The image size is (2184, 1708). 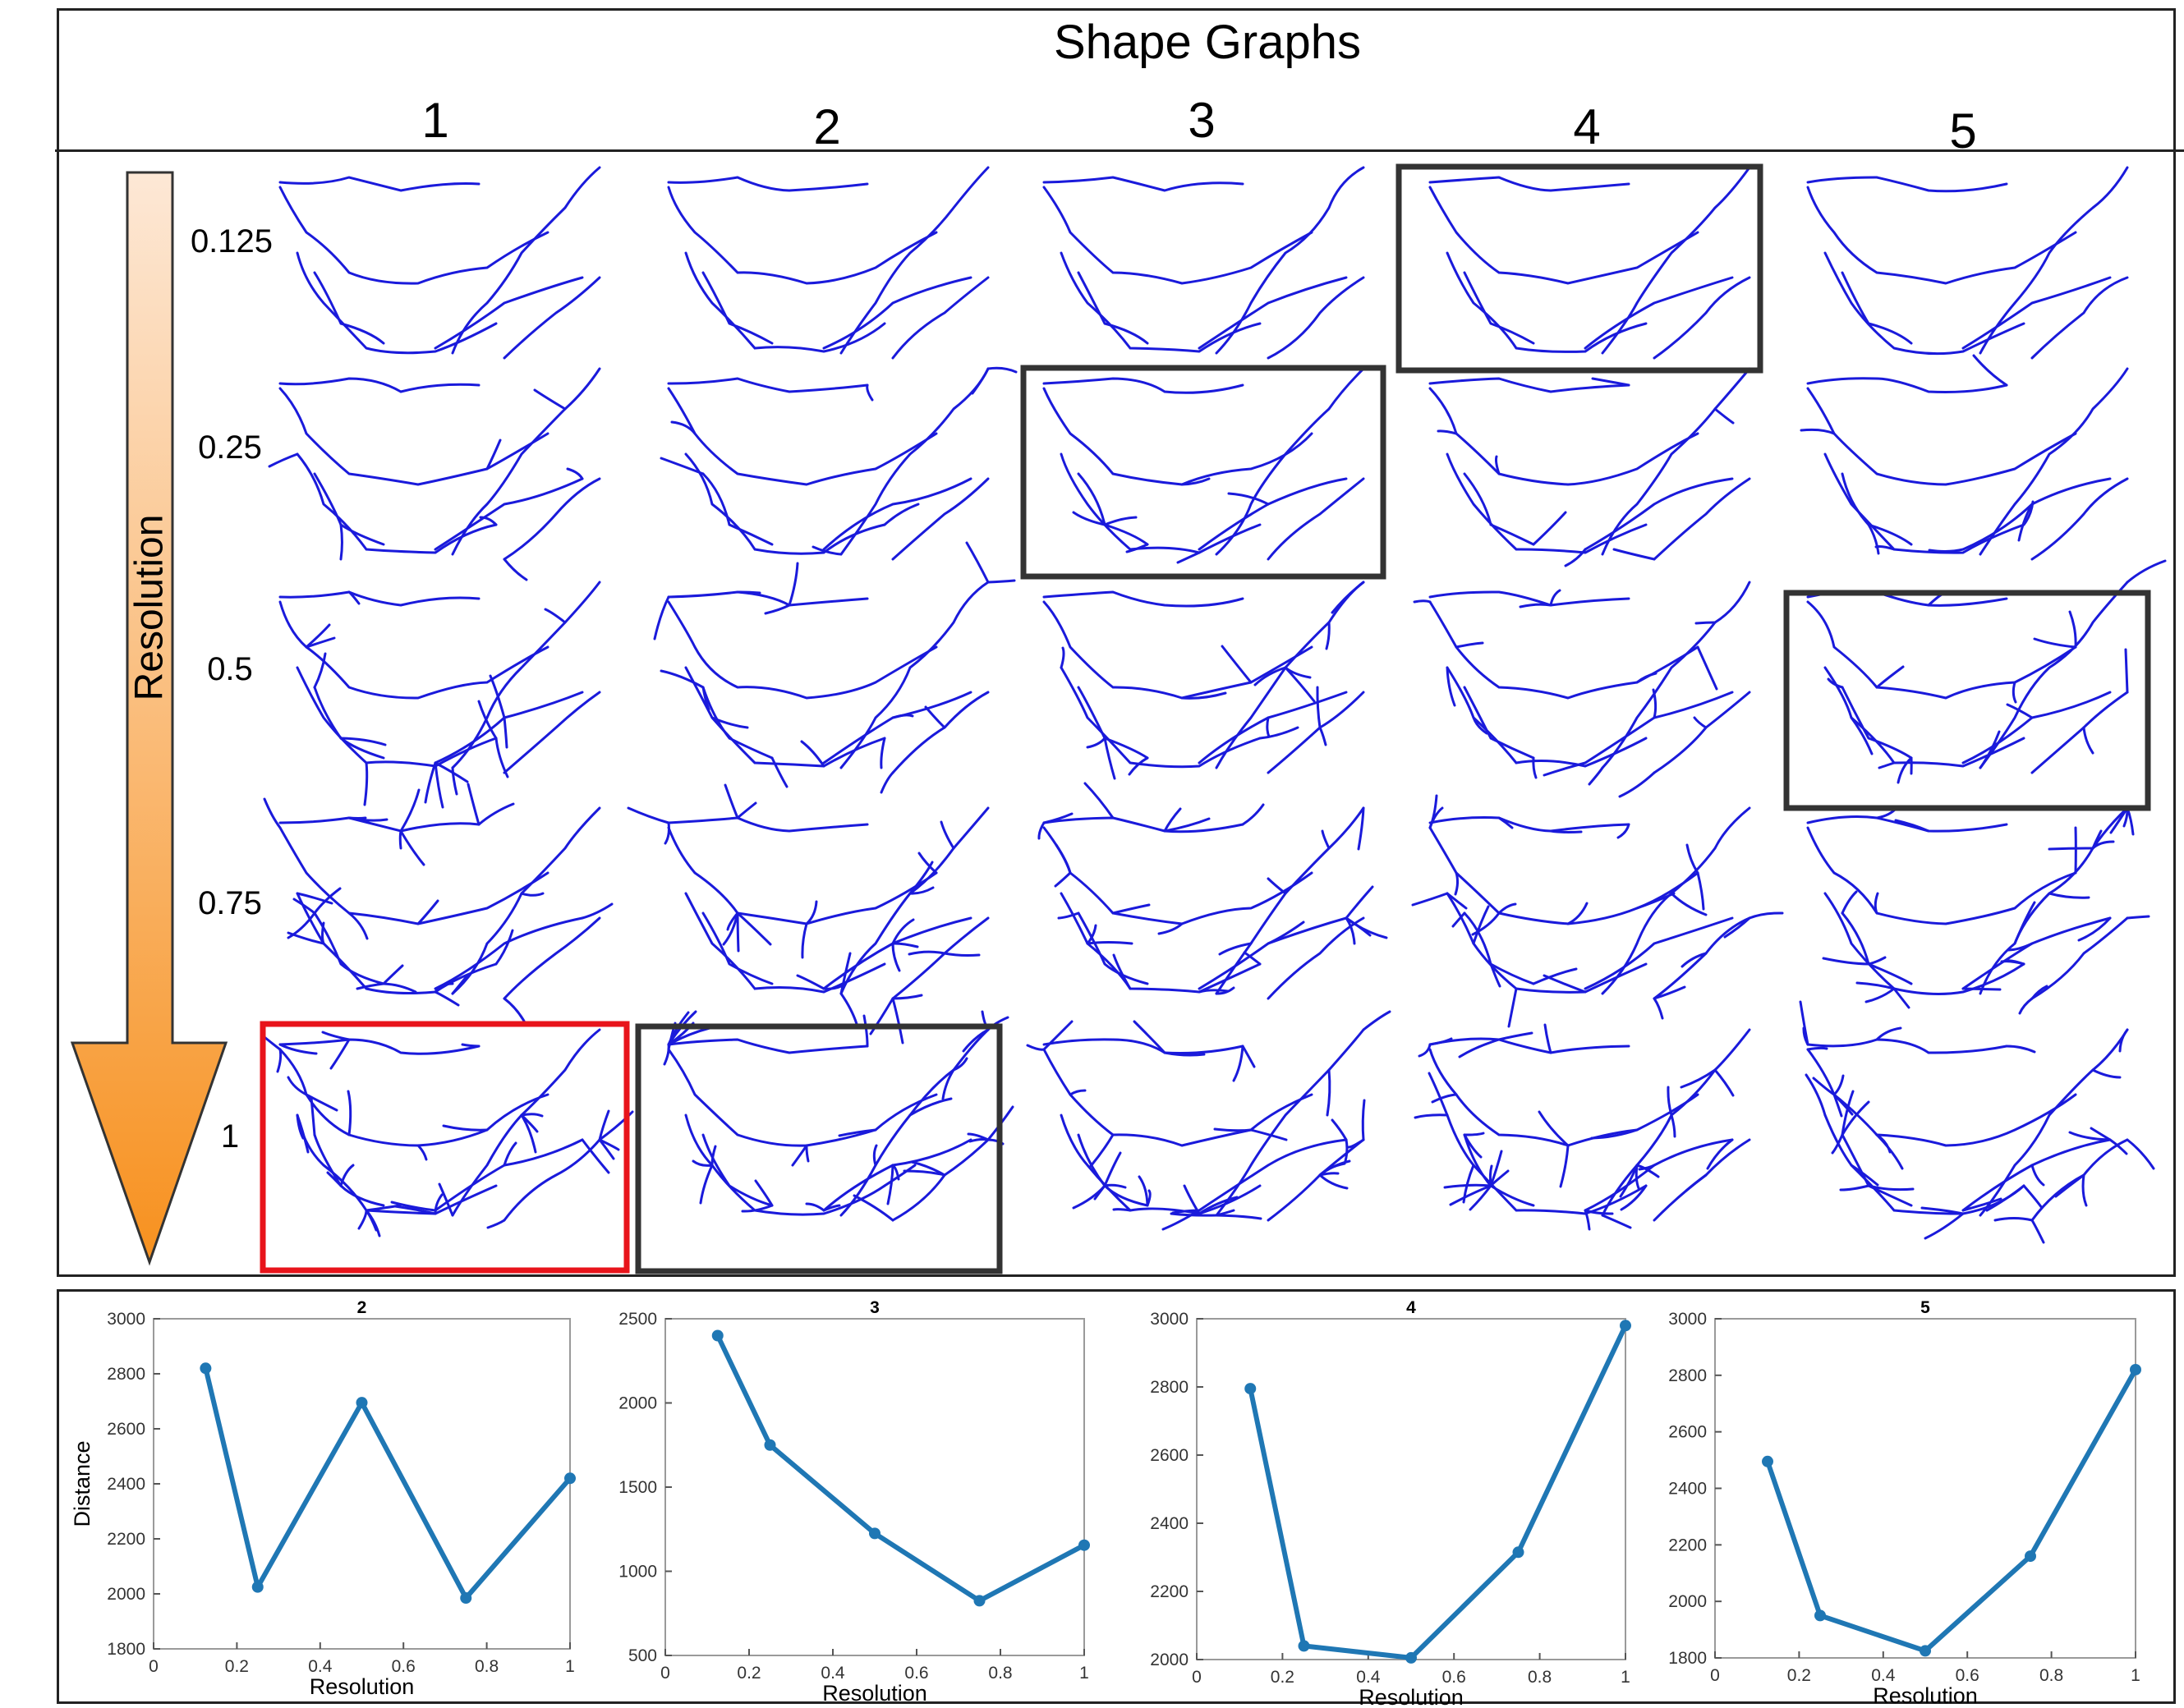 I want to click on y-tick-label: 2500, so click(x=637, y=1319).